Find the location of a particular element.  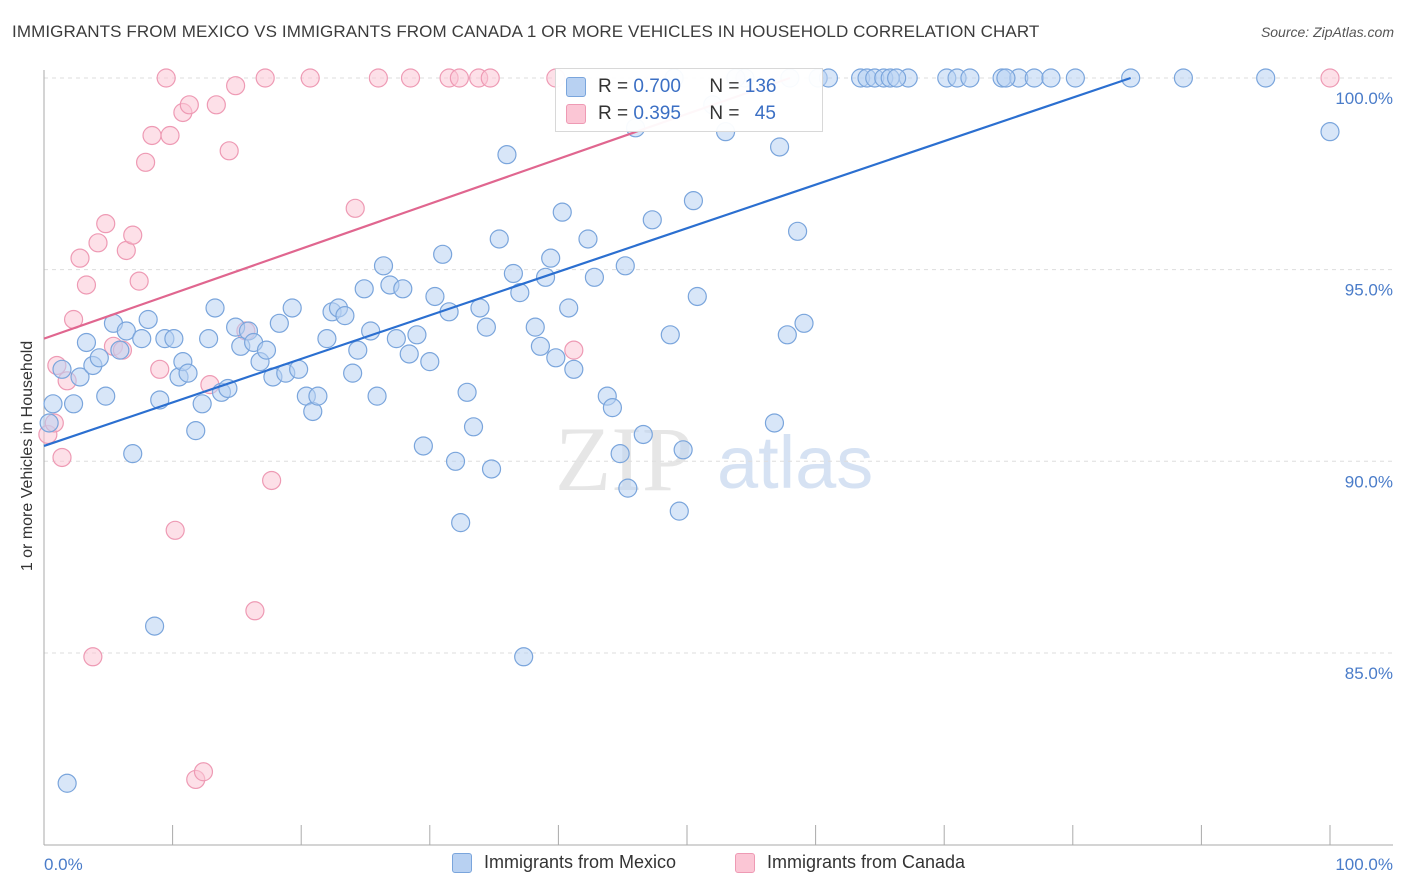

y-tick-labels: 85.0% 90.0% 95.0% 100.0% is located at coordinates (1364, 386).